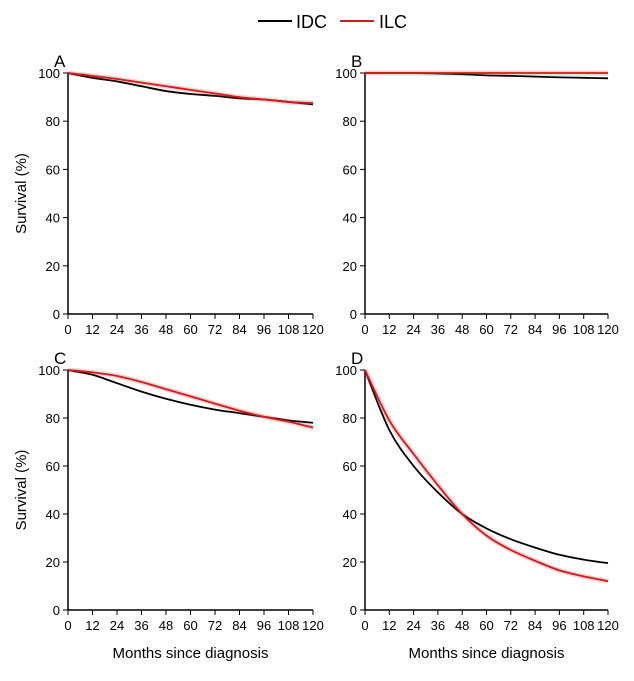 Image resolution: width=634 pixels, height=681 pixels. What do you see at coordinates (486, 467) in the screenshot?
I see `series-line-idc` at bounding box center [486, 467].